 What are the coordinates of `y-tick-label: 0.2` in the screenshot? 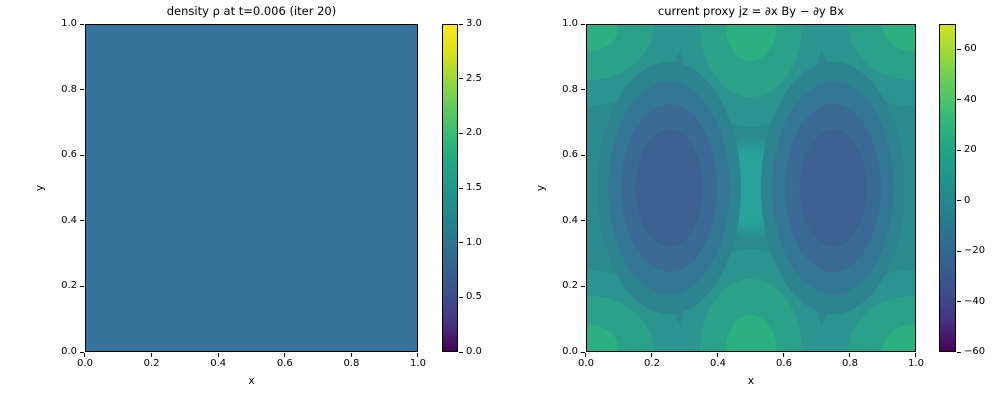 It's located at (69, 286).